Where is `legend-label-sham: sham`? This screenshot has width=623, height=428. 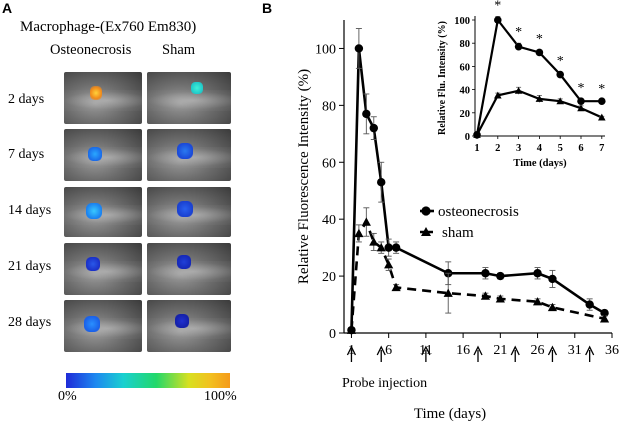 legend-label-sham: sham is located at coordinates (458, 233).